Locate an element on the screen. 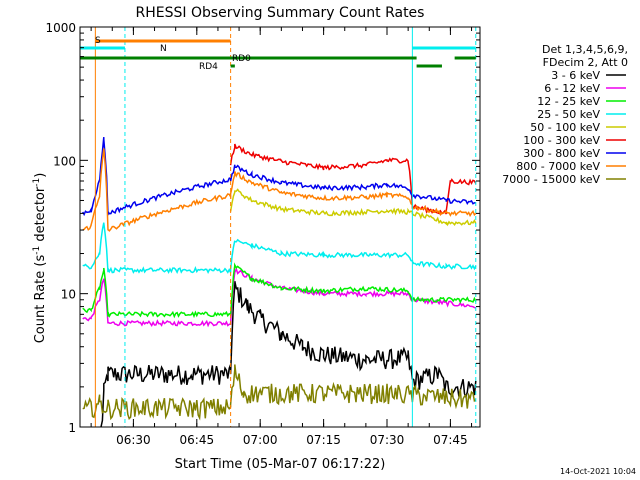 The image size is (640, 480). flag-label-1: N is located at coordinates (163, 49).